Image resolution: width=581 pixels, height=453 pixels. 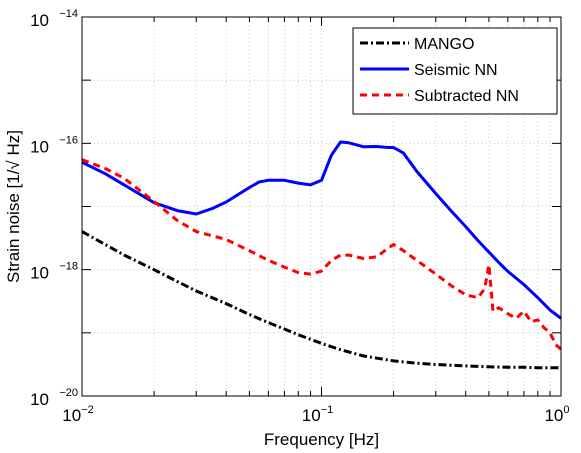 I want to click on y-tick-exponent: −18, so click(x=68, y=267).